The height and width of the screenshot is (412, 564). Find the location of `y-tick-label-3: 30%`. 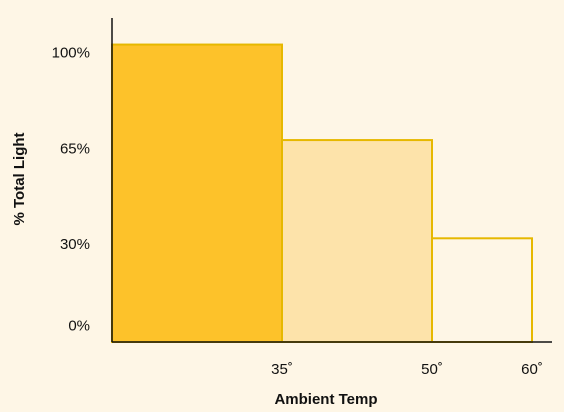

y-tick-label-3: 30% is located at coordinates (75, 244).